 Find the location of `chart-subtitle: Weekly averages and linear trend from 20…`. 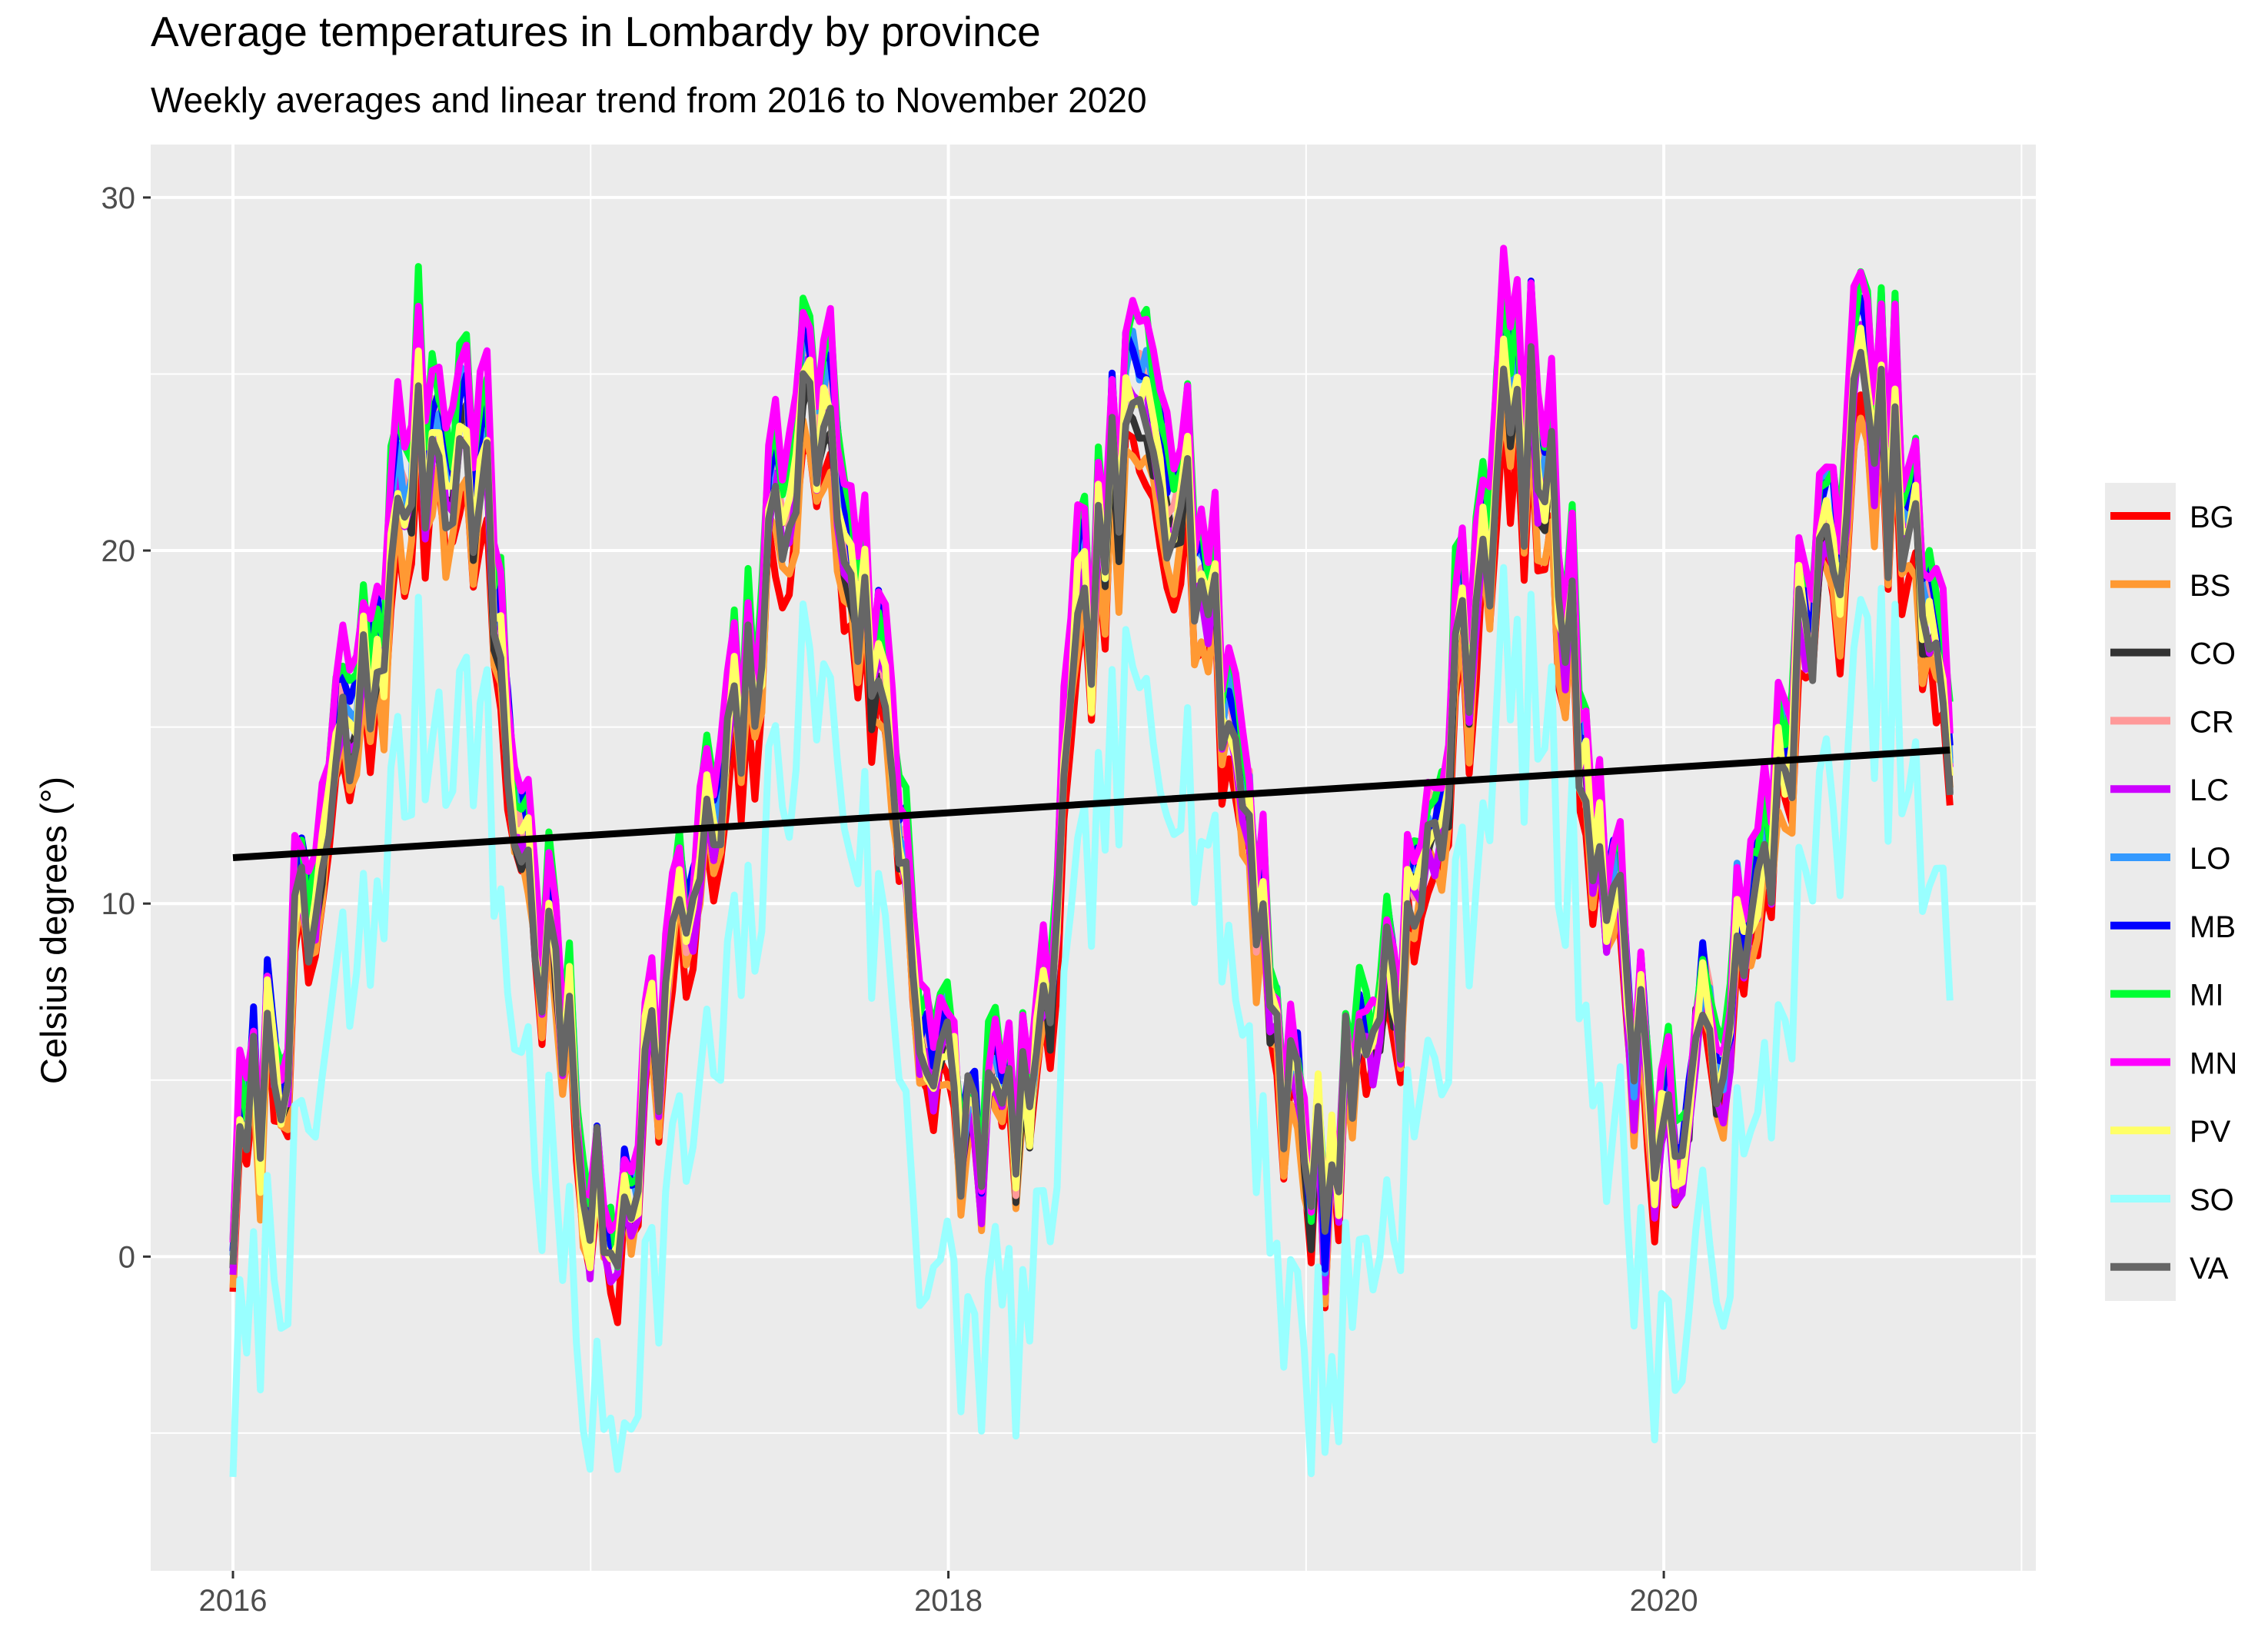

chart-subtitle: Weekly averages and linear trend from 20… is located at coordinates (649, 100).